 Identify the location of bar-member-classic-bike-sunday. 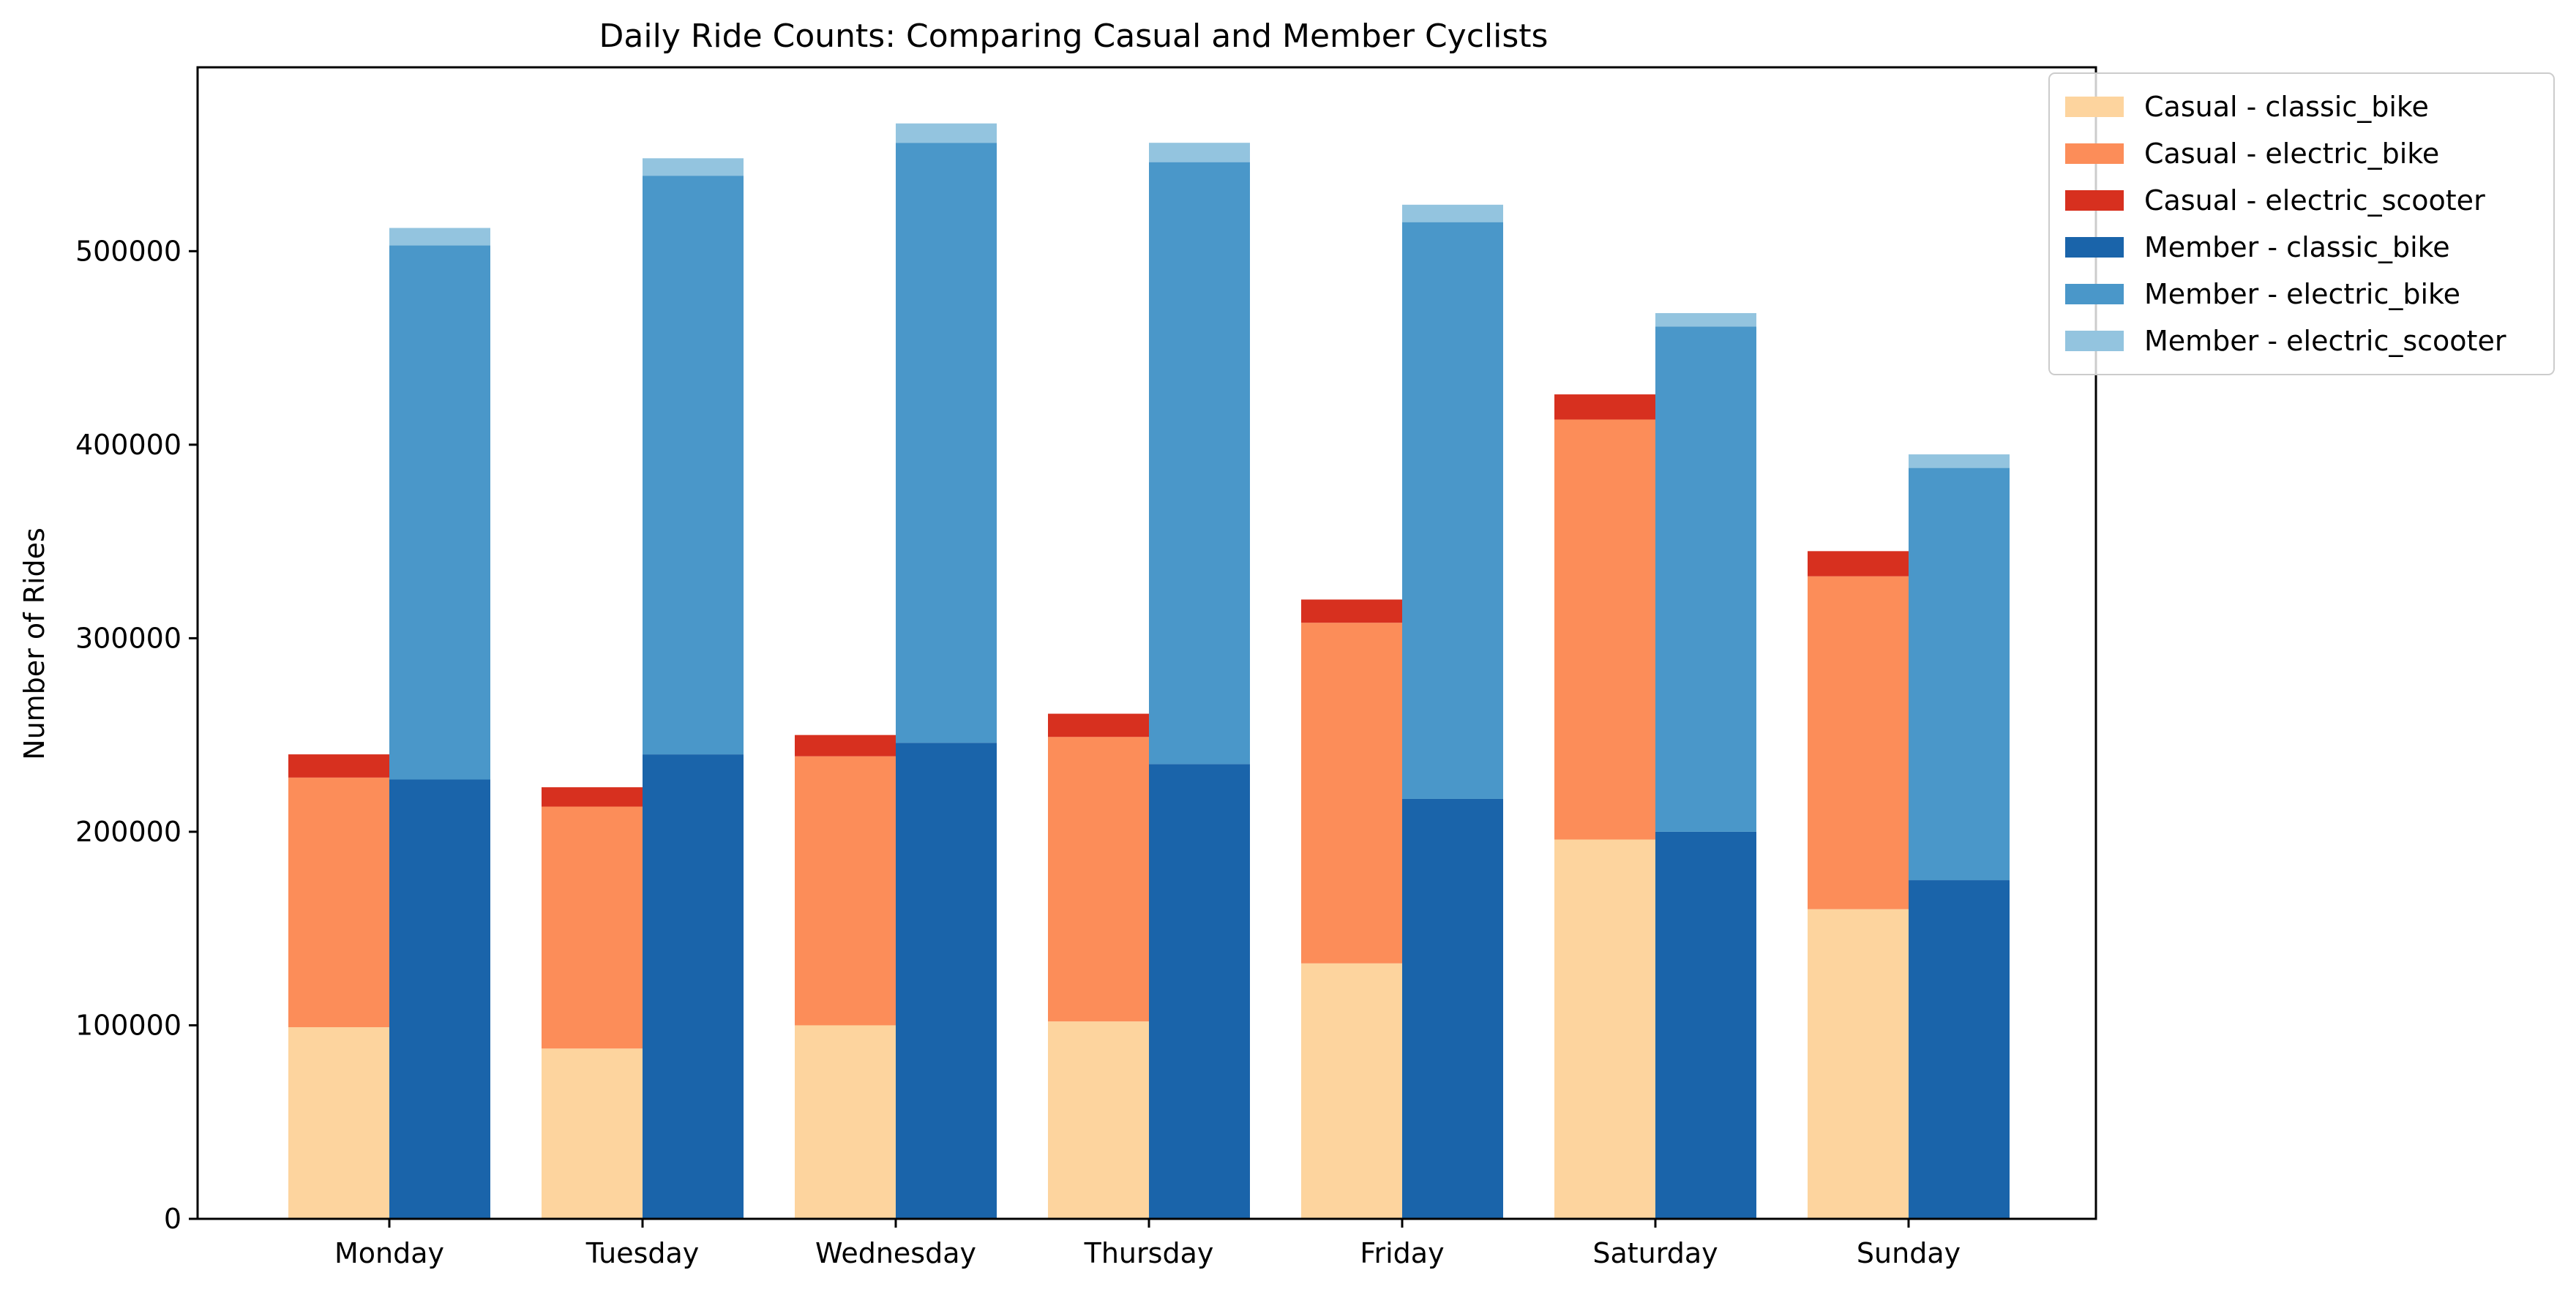
(1959, 1049).